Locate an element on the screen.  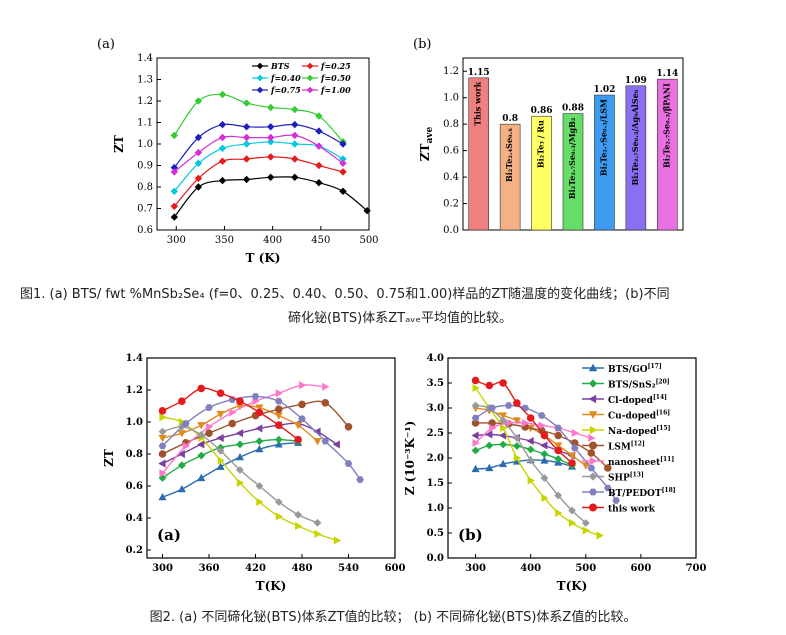
legend-label: this work is located at coordinates (632, 510).